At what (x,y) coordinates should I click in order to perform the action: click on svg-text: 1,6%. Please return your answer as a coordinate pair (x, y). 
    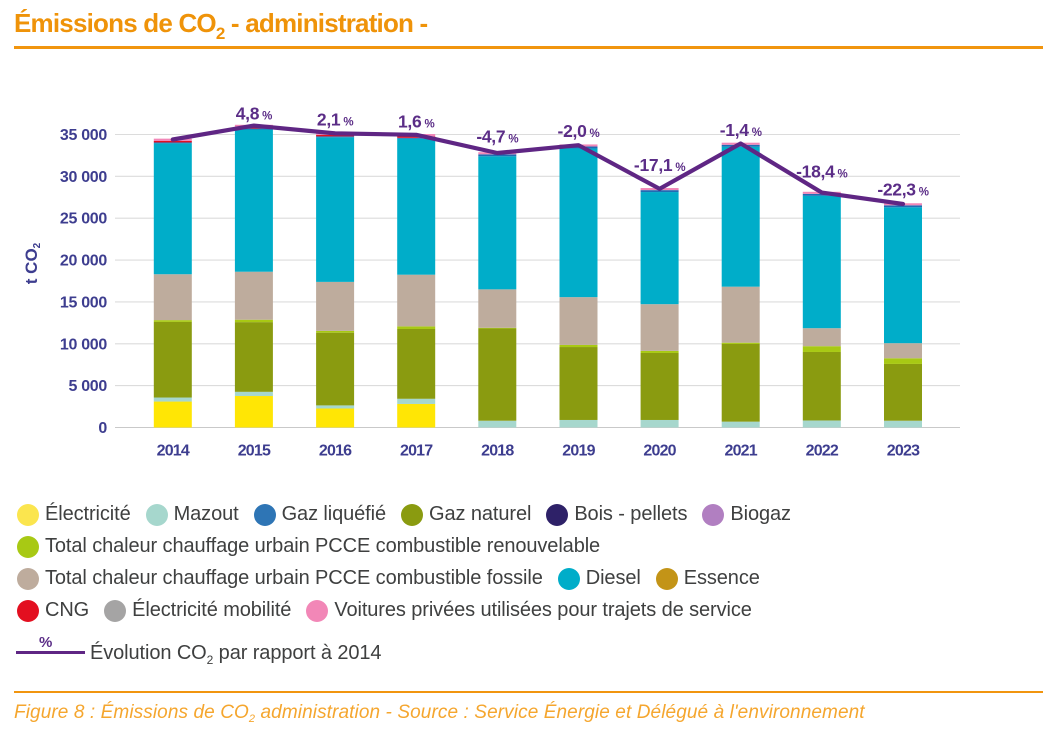
    Looking at the image, I should click on (416, 122).